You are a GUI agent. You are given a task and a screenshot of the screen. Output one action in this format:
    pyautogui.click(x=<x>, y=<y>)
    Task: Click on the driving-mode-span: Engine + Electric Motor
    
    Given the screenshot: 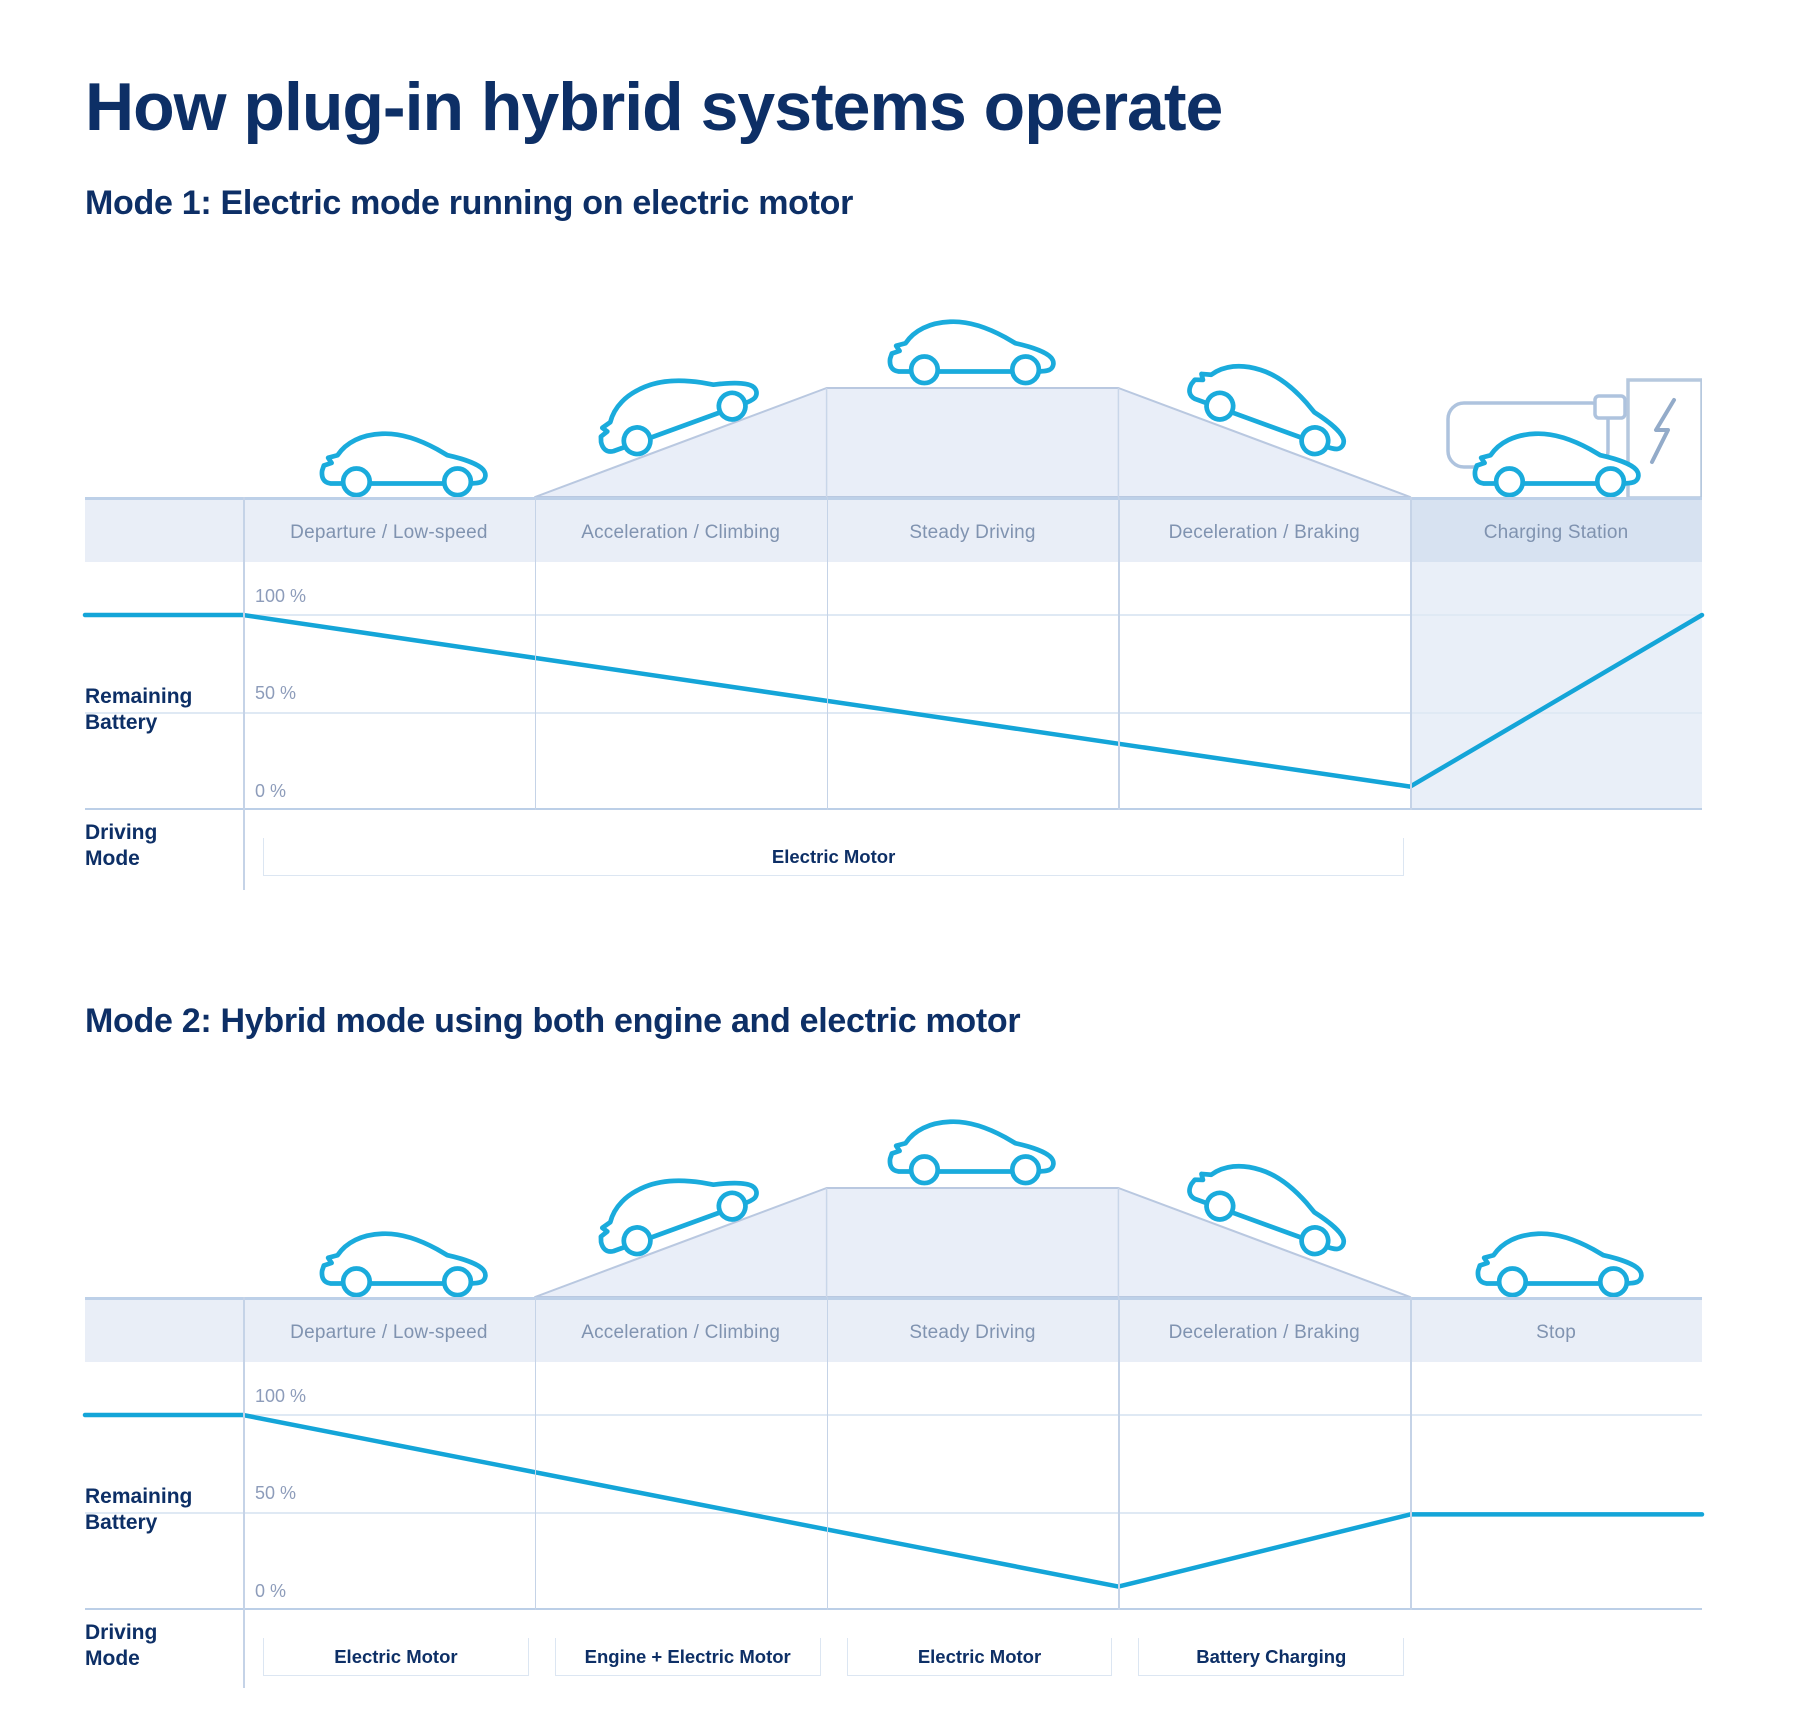 What is the action you would take?
    pyautogui.click(x=687, y=1657)
    